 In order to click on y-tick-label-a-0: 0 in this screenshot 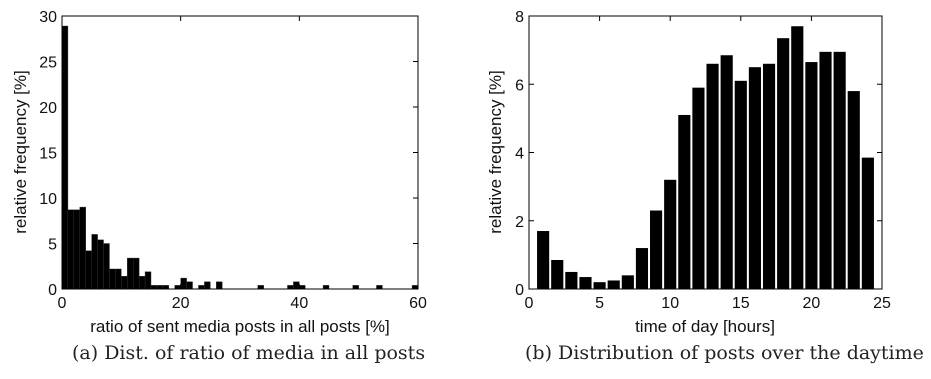, I will do `click(52, 290)`.